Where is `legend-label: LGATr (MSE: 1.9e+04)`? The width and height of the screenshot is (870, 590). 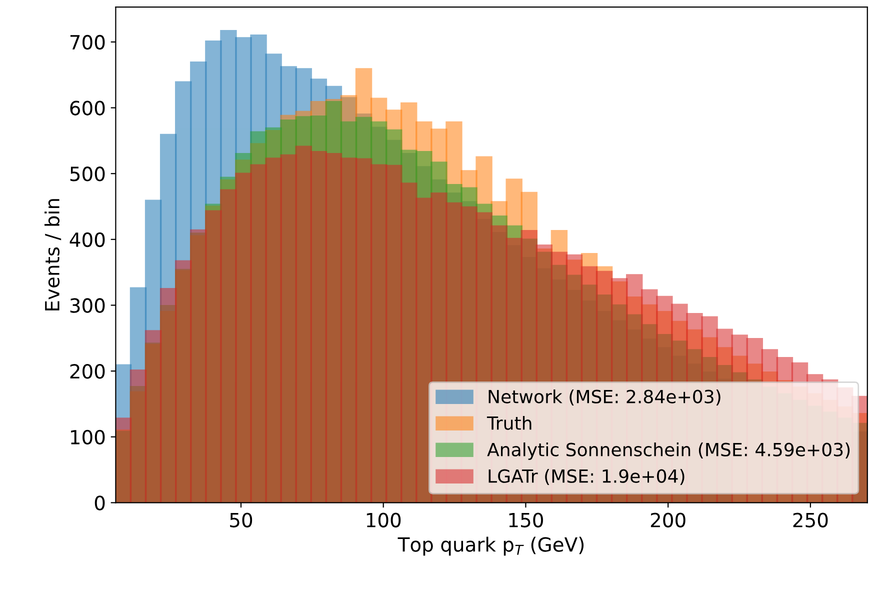 legend-label: LGATr (MSE: 1.9e+04) is located at coordinates (586, 477).